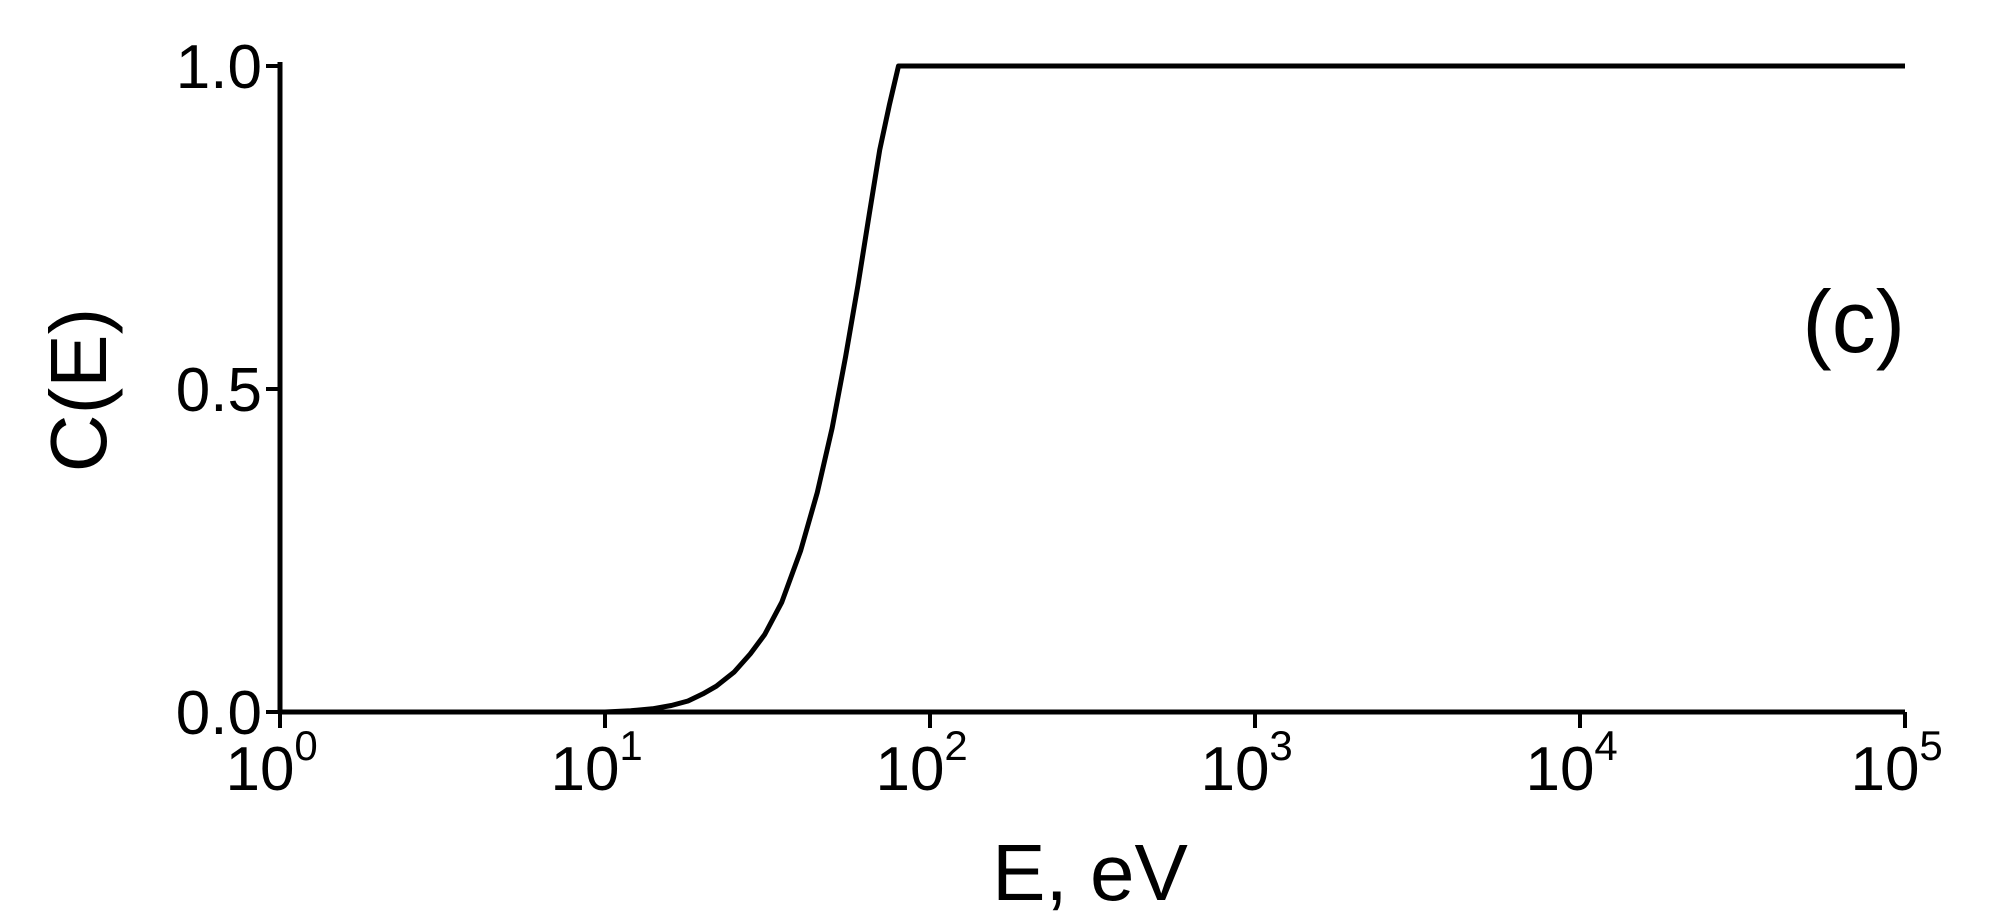 The image size is (1990, 920). I want to click on x-tick-exponent: 4, so click(1605, 745).